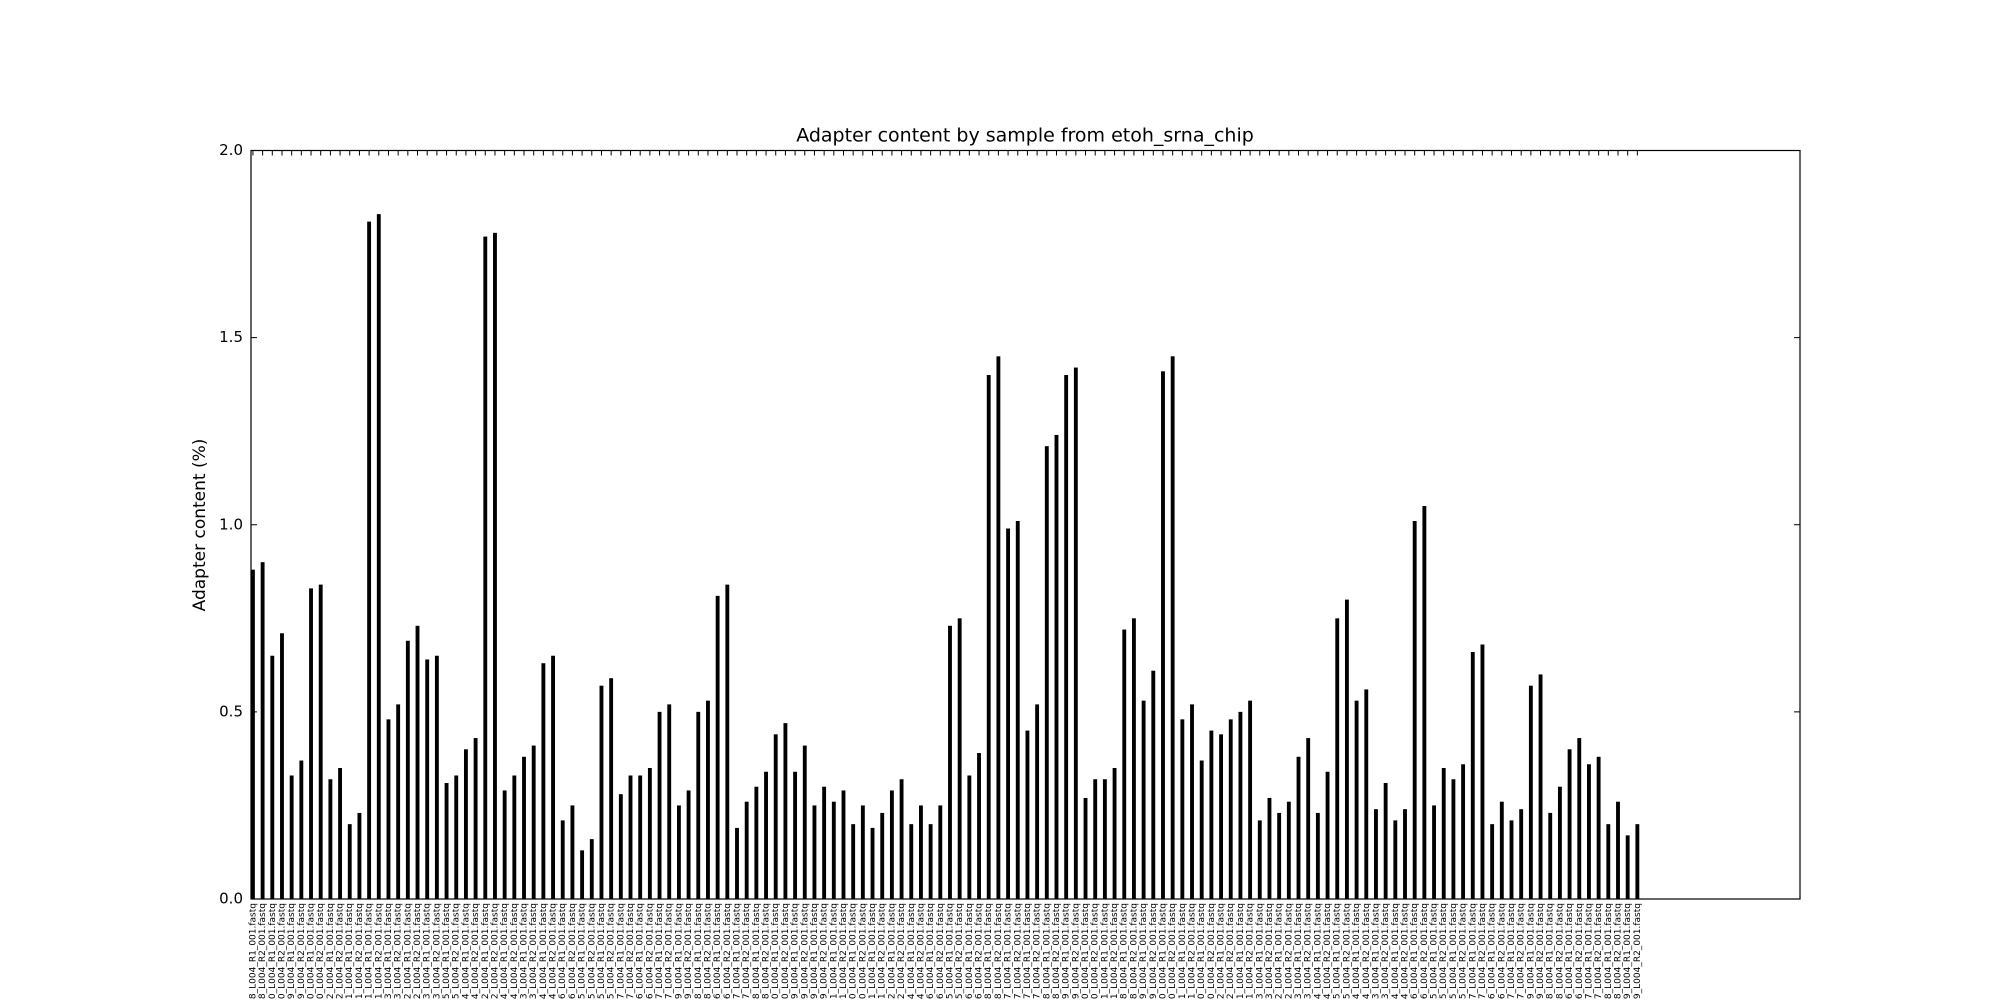 This screenshot has width=2000, height=1000. What do you see at coordinates (1309, 951) in the screenshot?
I see `x-tick-label: 3_L004_R2_001.fastq` at bounding box center [1309, 951].